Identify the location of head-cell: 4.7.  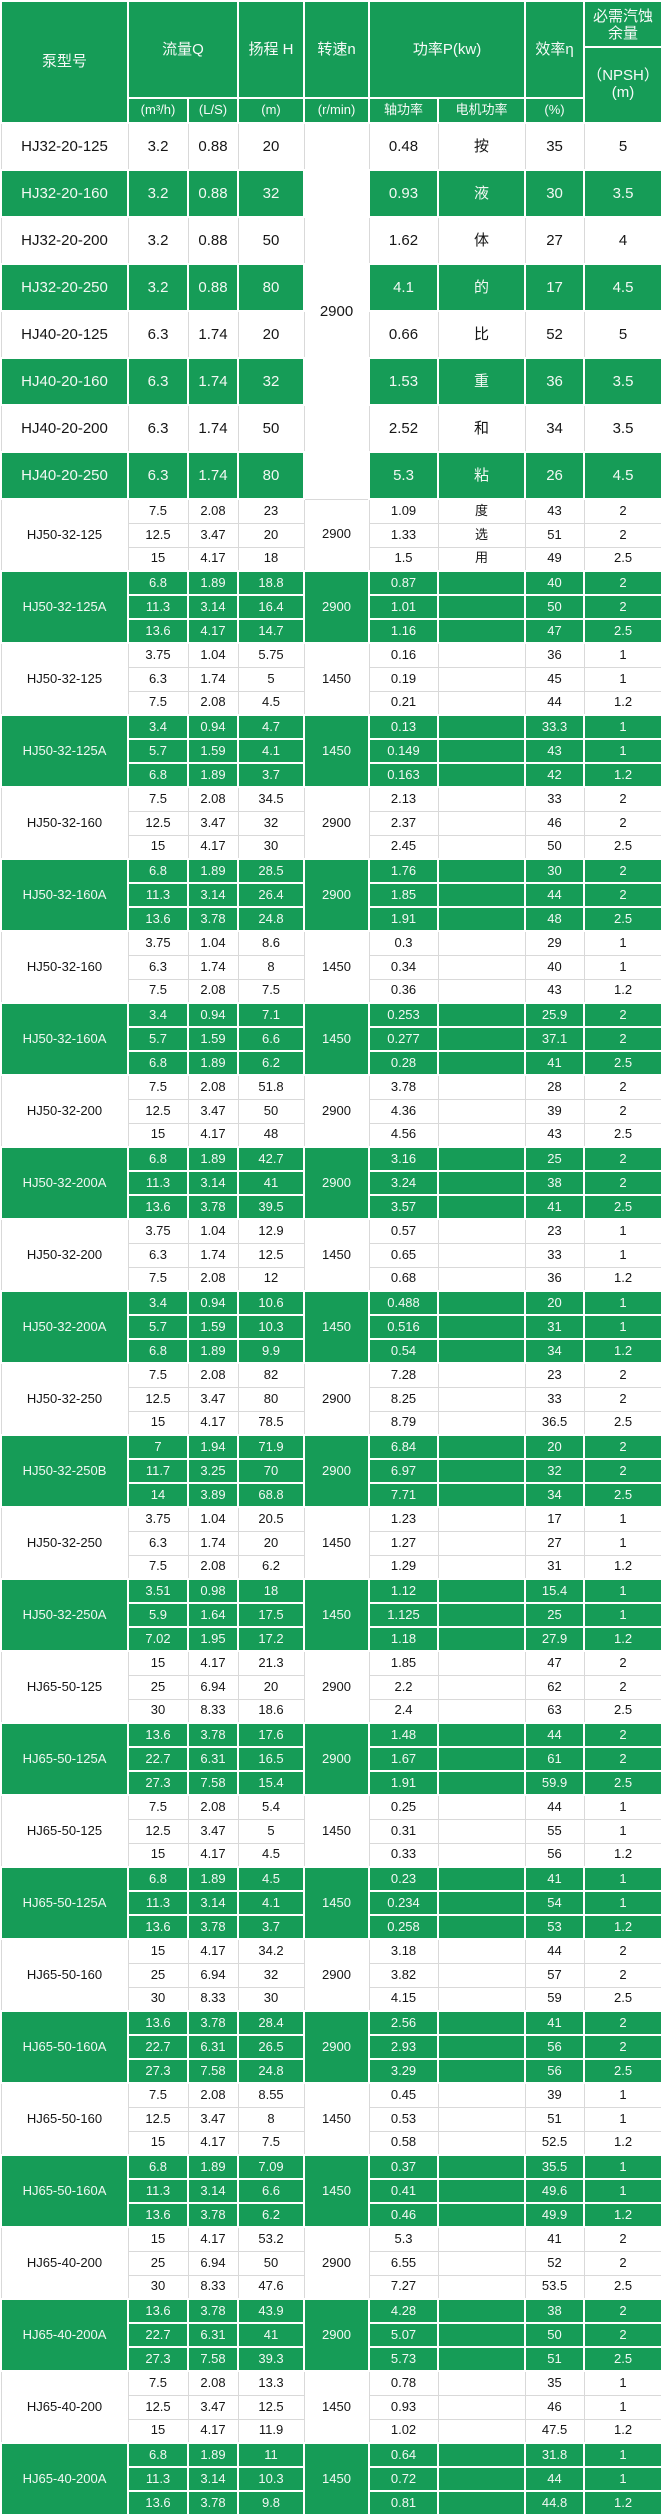
(271, 727).